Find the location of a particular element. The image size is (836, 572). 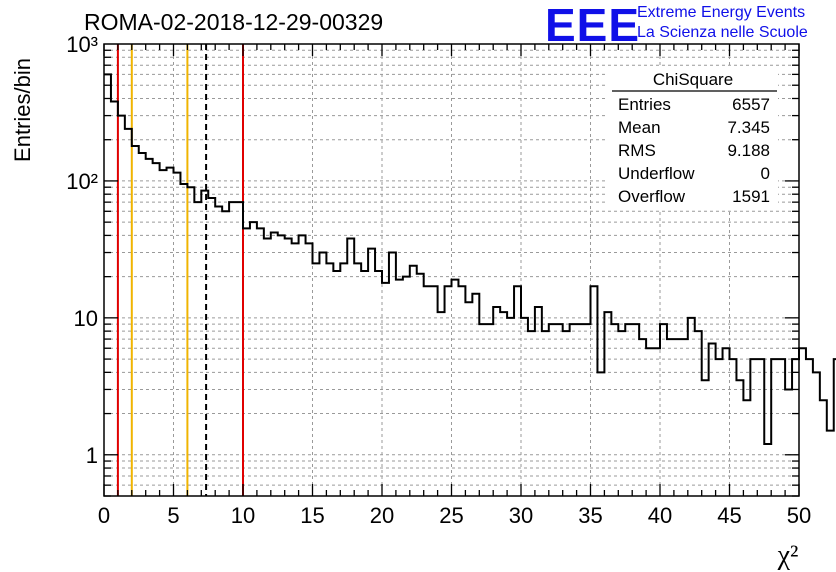

x-tick-label: 45 is located at coordinates (729, 515).